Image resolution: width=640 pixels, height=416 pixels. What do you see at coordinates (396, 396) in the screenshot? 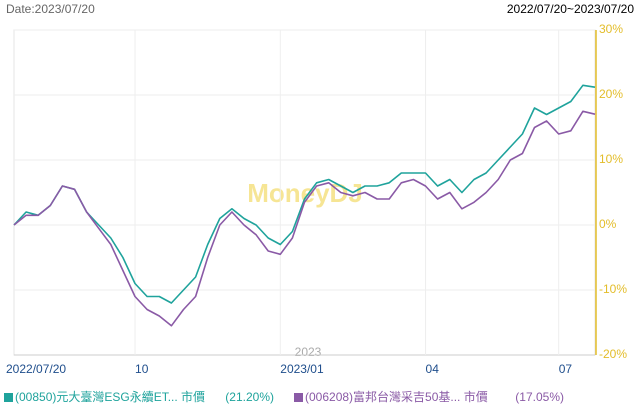
I see `legend-label: (006208)富邦台灣采吉50基... 市價` at bounding box center [396, 396].